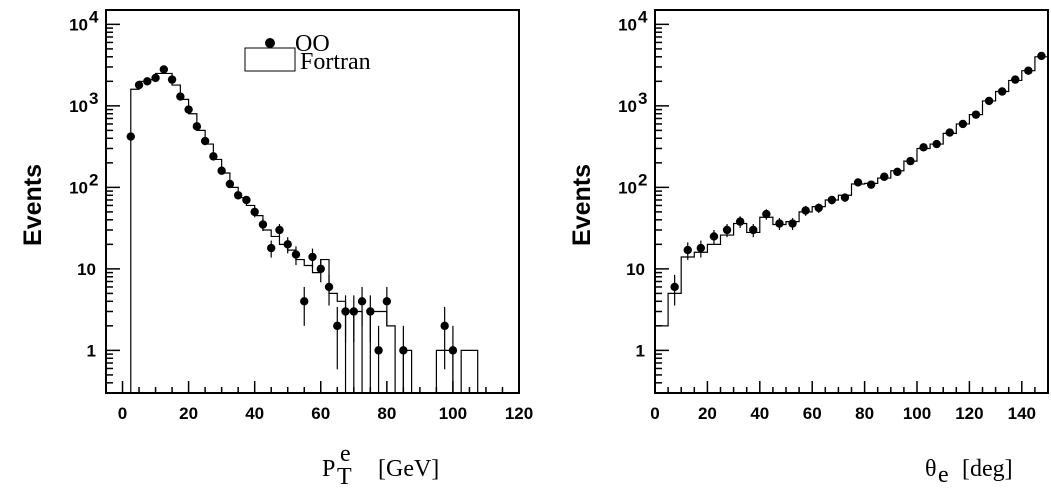 The image size is (1051, 489). Describe the element at coordinates (943, 475) in the screenshot. I see `x-axis-label-subscript: e` at that location.